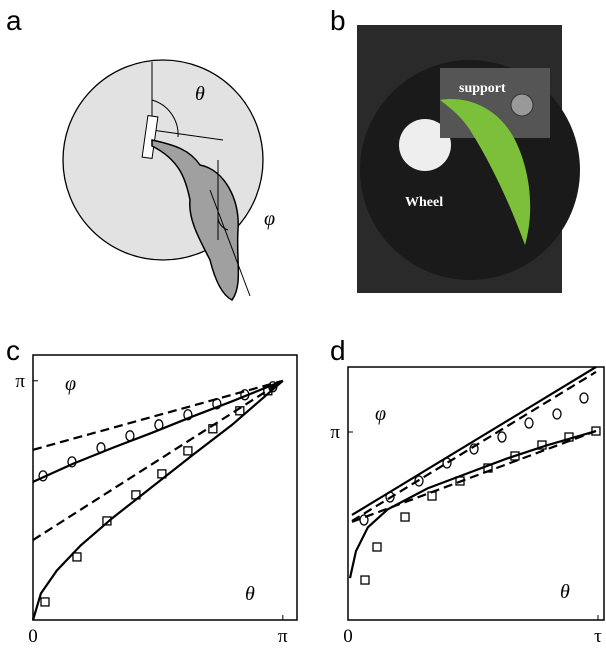 This screenshot has height=648, width=606. Describe the element at coordinates (424, 202) in the screenshot. I see `photo-label: Wheel` at that location.